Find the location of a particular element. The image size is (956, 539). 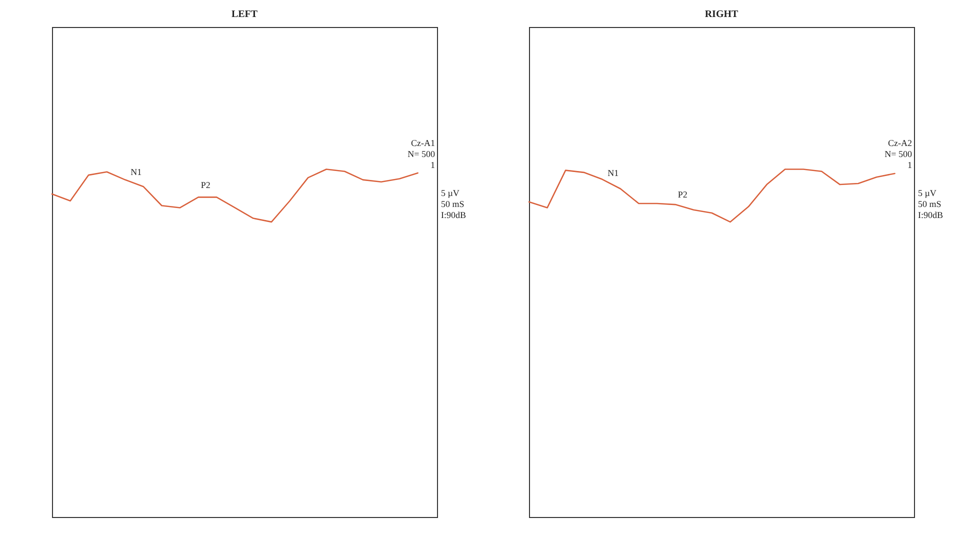

chart-title: RIGHT is located at coordinates (721, 14).